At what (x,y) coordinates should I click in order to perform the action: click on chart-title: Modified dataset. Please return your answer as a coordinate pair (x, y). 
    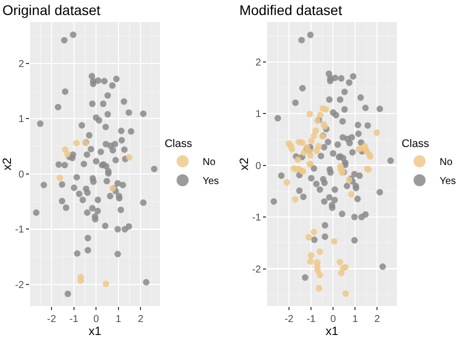
    Looking at the image, I should click on (290, 10).